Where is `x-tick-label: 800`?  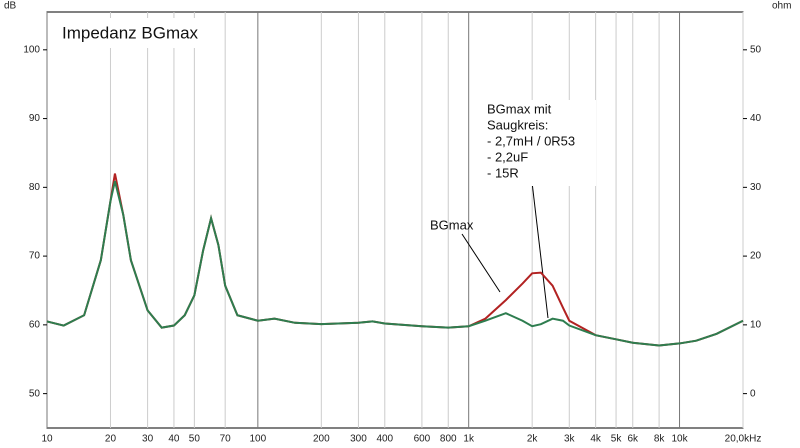 x-tick-label: 800 is located at coordinates (448, 439).